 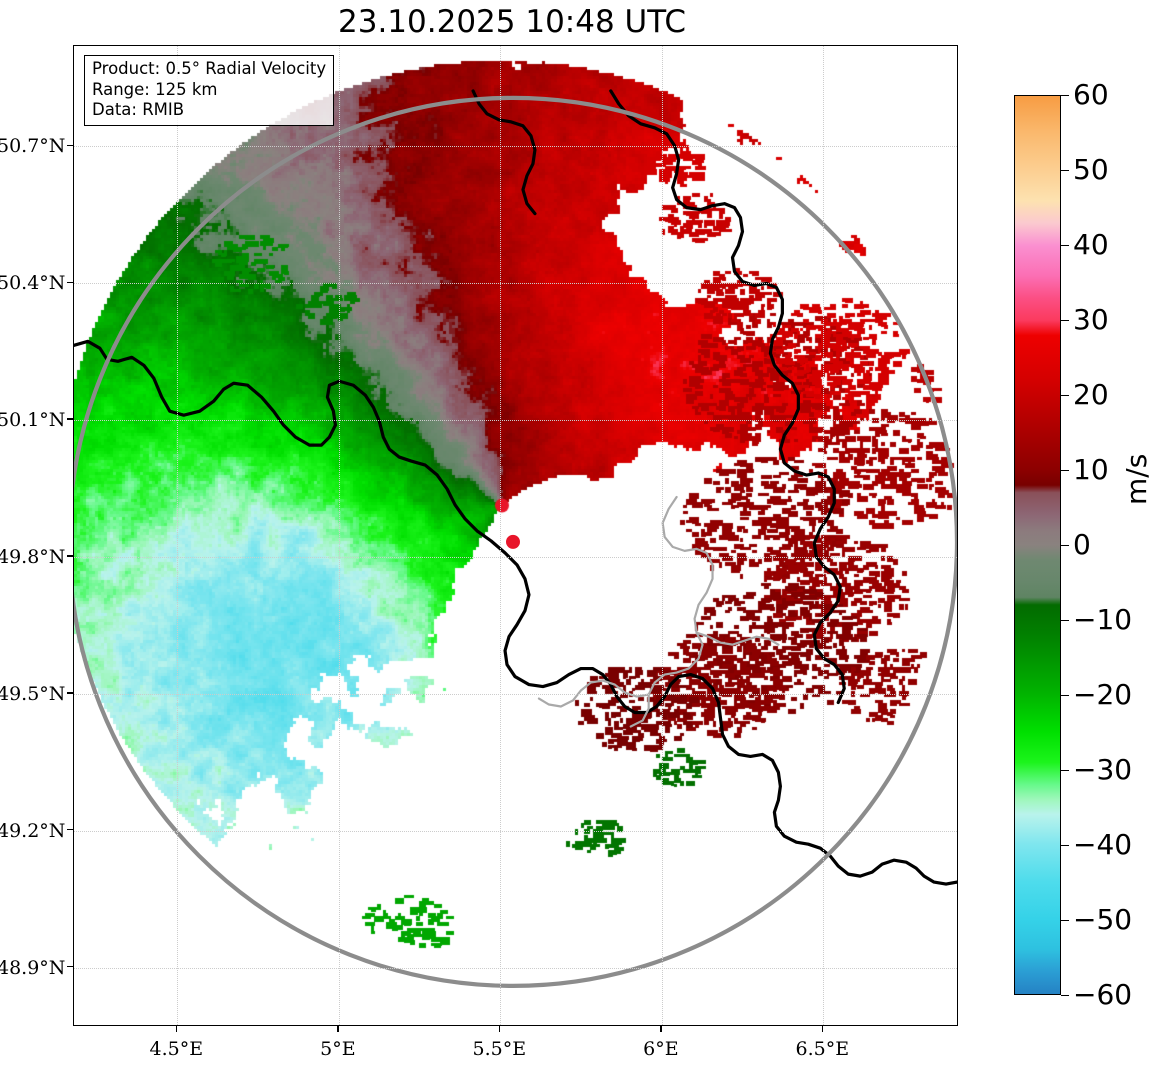 I want to click on lat-axis-label: 50.7°N, so click(x=33, y=146).